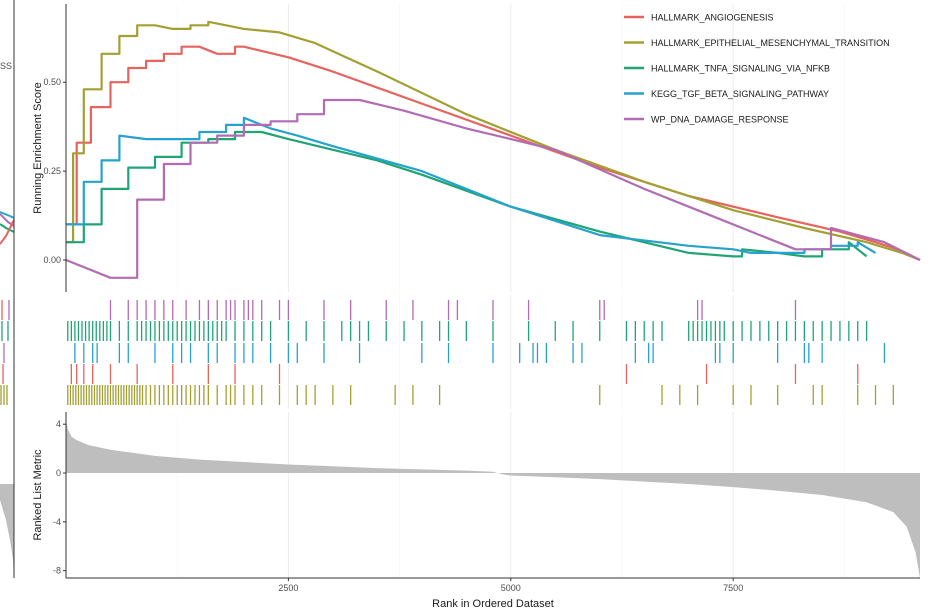 The image size is (948, 612). What do you see at coordinates (288, 588) in the screenshot?
I see `x-tick-label: 2500` at bounding box center [288, 588].